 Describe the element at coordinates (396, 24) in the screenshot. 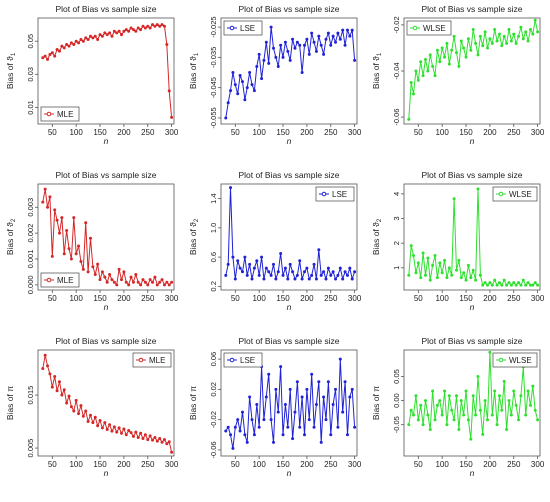

I see `y-tick-label: -0.02` at that location.